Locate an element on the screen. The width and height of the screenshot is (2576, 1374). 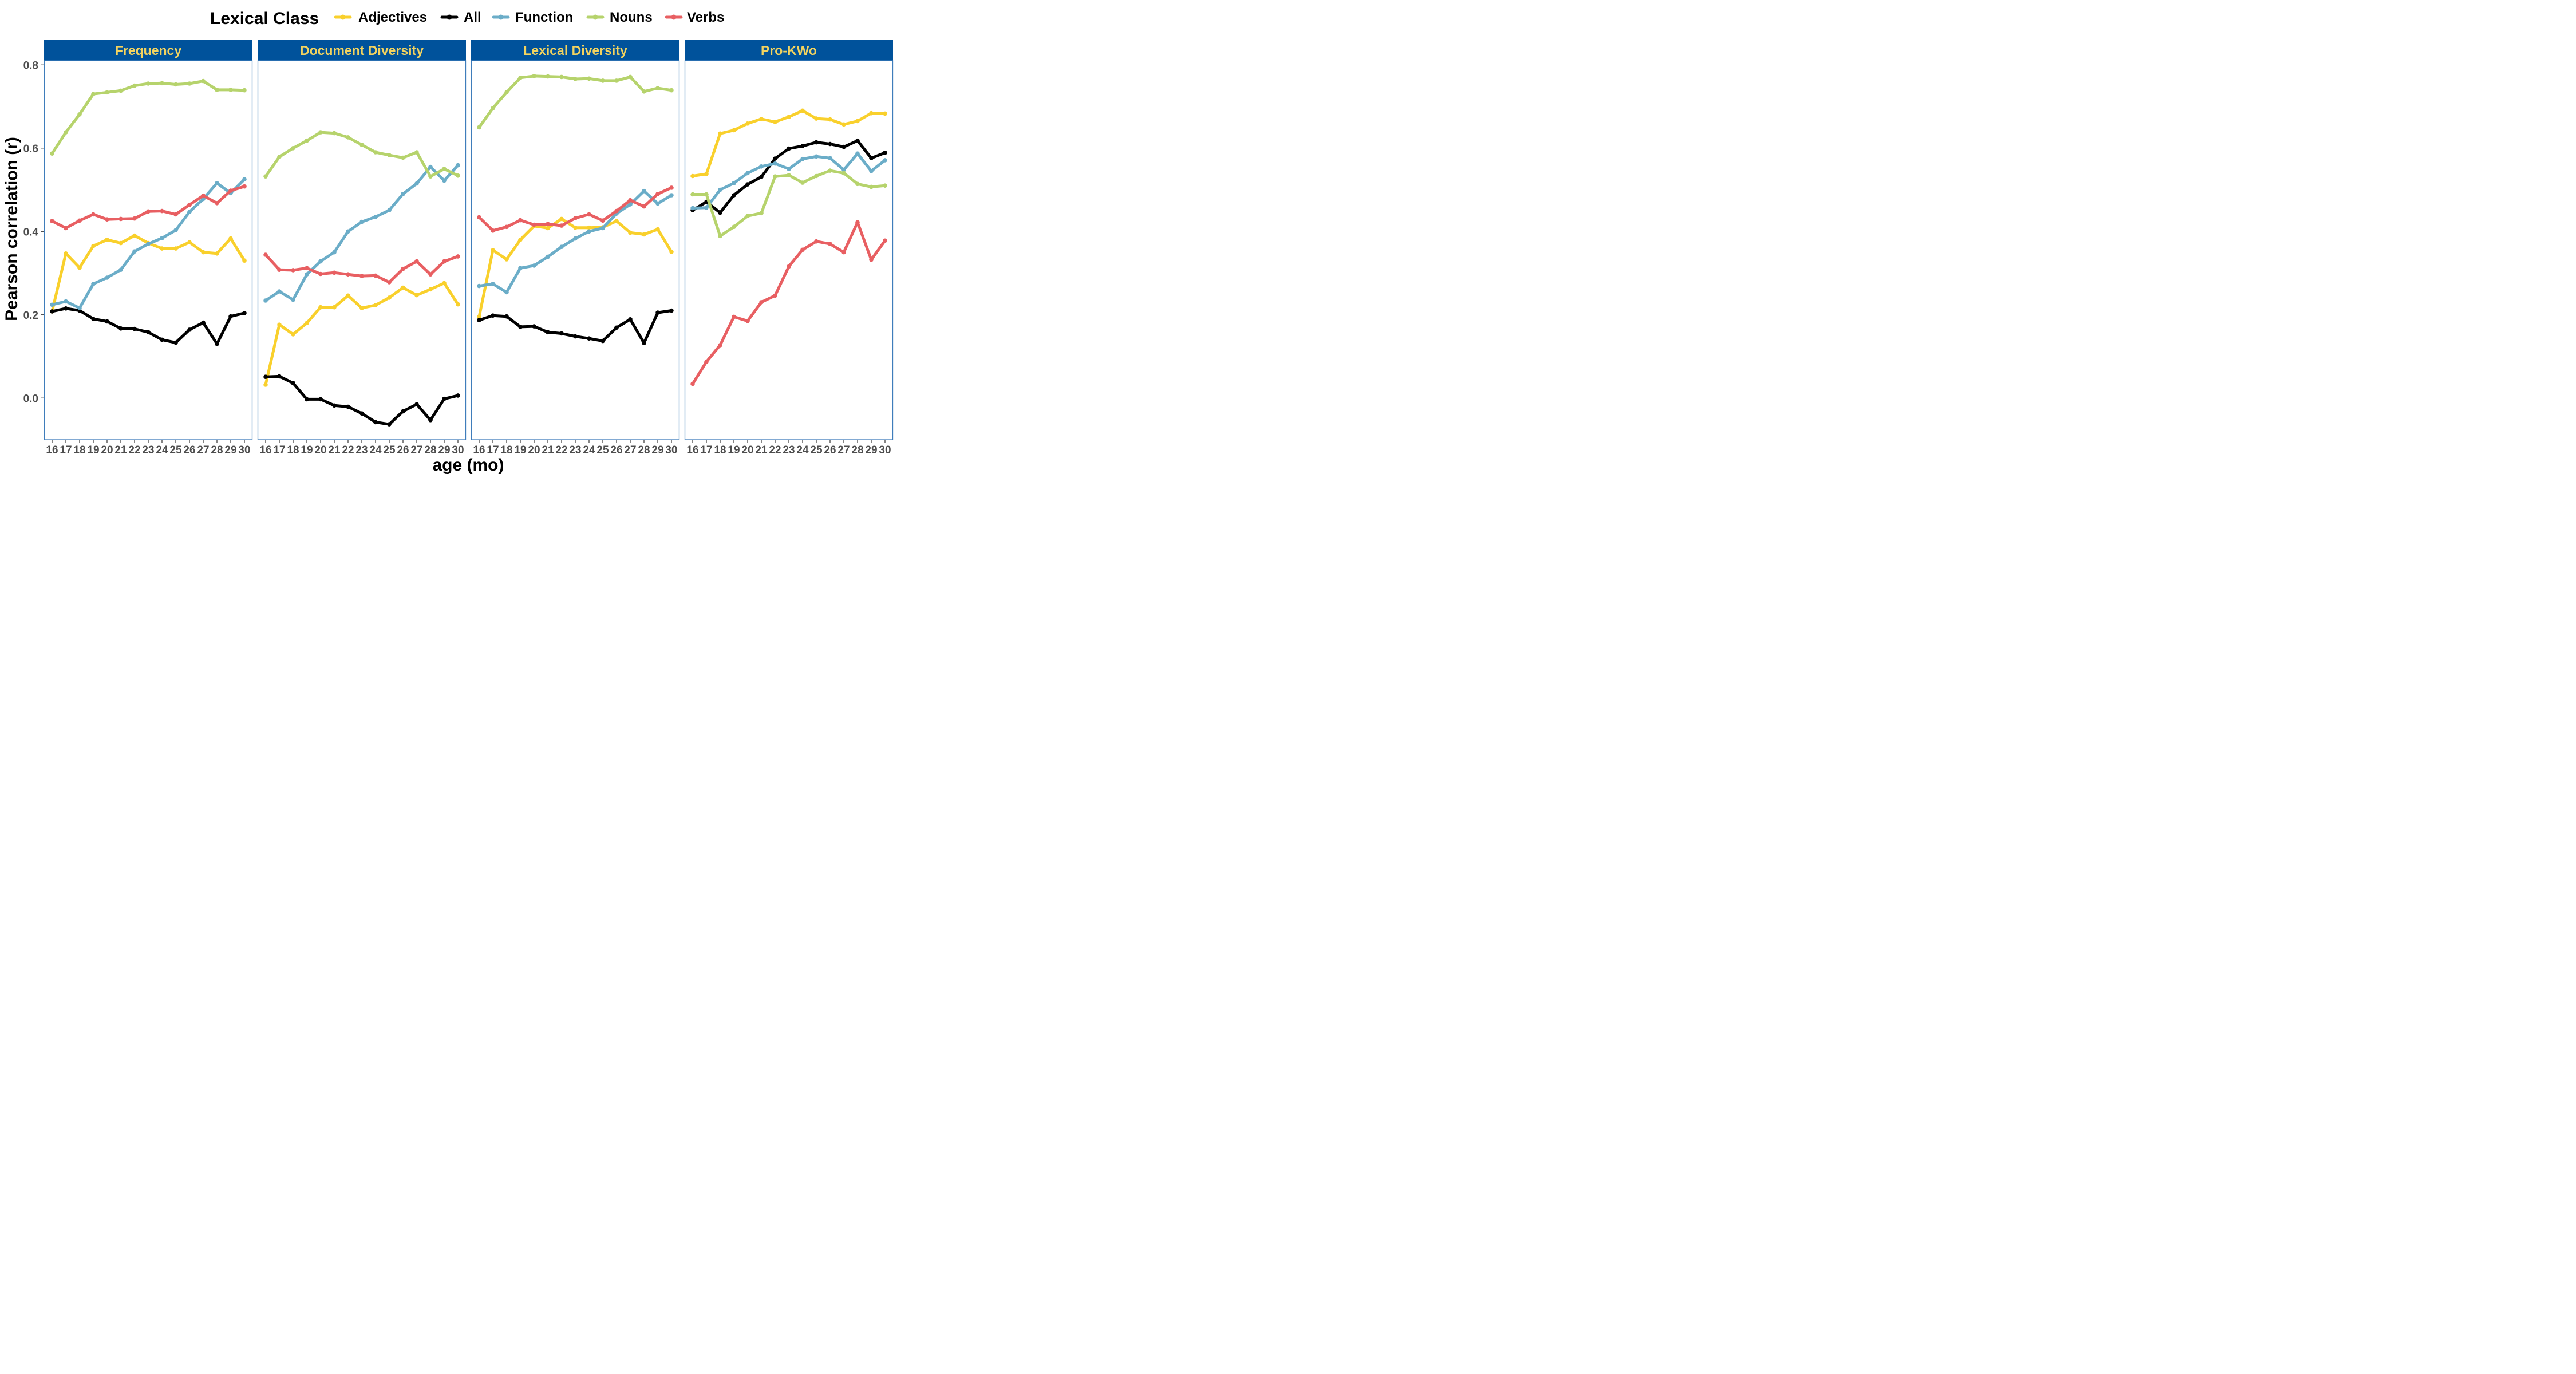
panel-title: Pro-KWo is located at coordinates (789, 51).